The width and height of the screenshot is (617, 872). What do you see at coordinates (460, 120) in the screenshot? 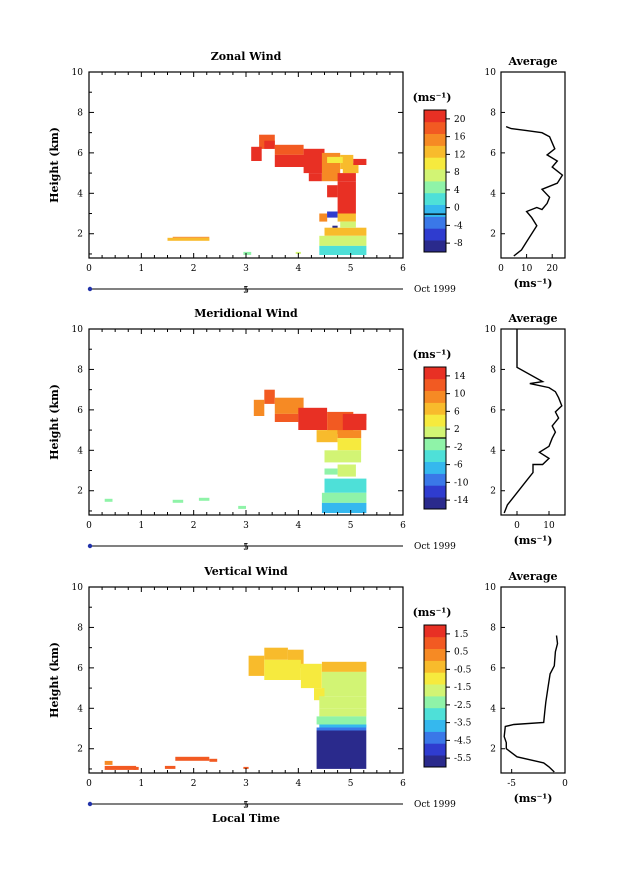
I see `colorbar-tick-label: 20` at bounding box center [460, 120].